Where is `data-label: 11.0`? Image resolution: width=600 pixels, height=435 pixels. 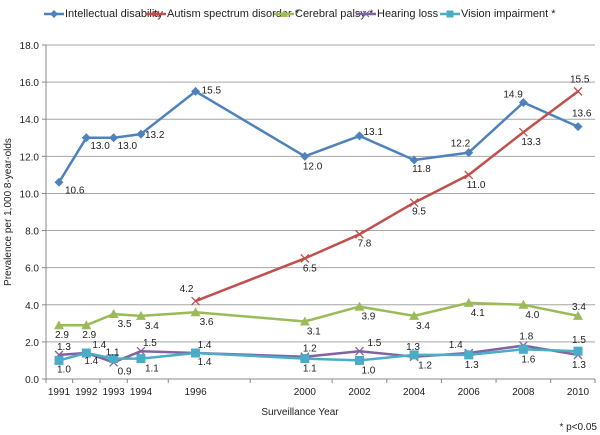
data-label: 11.0 is located at coordinates (476, 185).